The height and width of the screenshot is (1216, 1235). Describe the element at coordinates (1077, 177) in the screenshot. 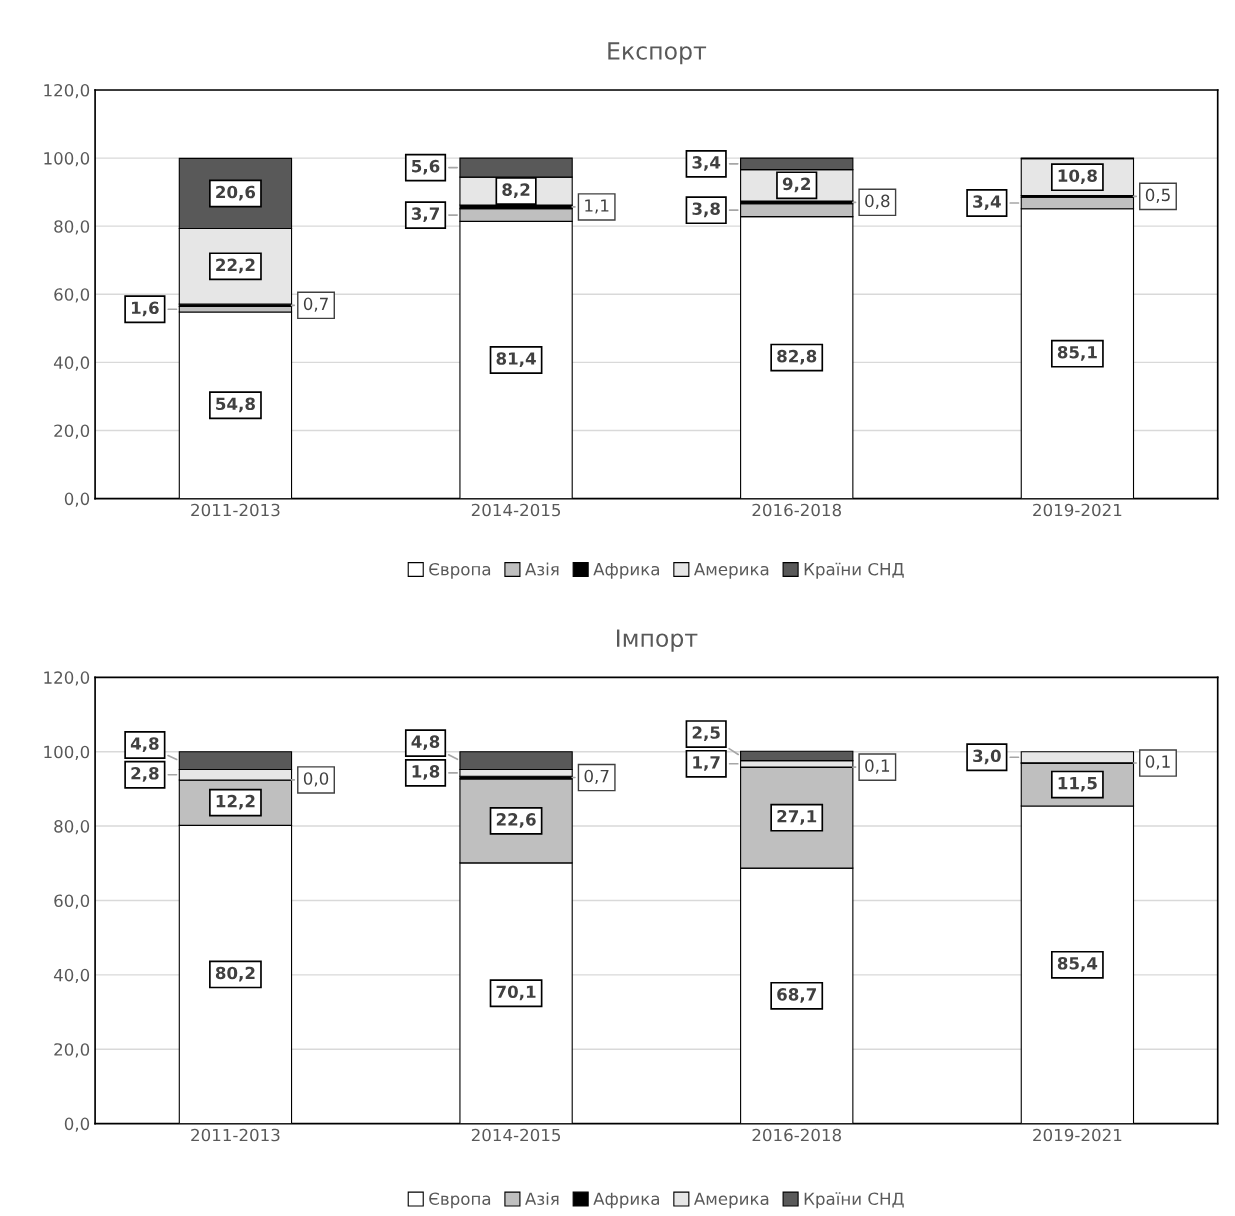

I see `data-label: 10,8` at that location.